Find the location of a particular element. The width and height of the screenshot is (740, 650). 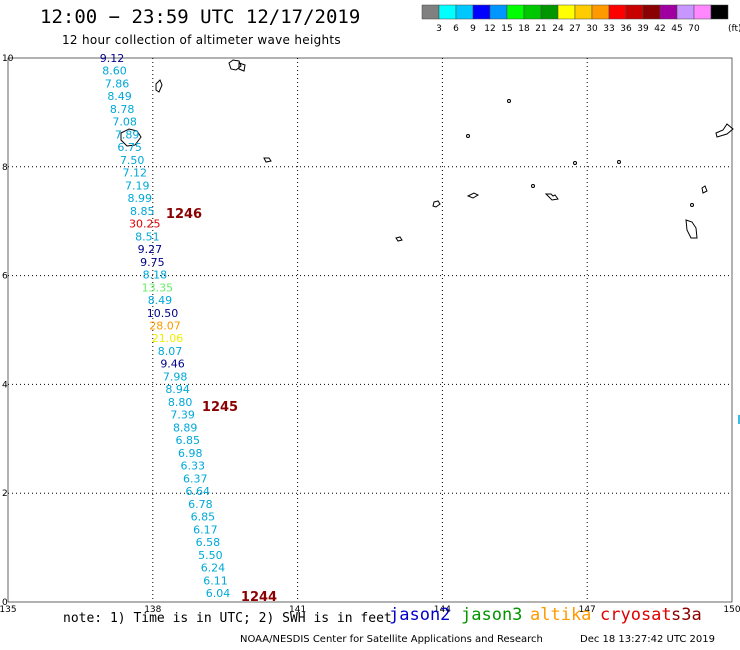

wave-height-reading: 9.46 is located at coordinates (172, 364).